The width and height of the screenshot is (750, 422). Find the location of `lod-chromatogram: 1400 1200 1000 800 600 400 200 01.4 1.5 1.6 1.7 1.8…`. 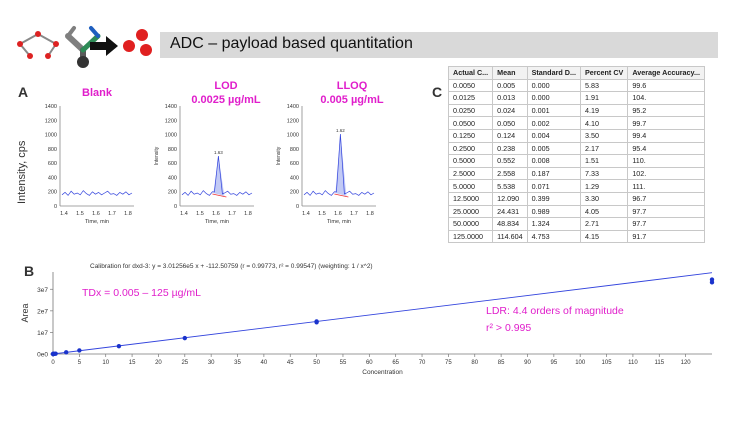

lod-chromatogram: 1400 1200 1000 800 600 400 200 01.4 1.5 1.6 1.7 1.8… is located at coordinates (204, 164).